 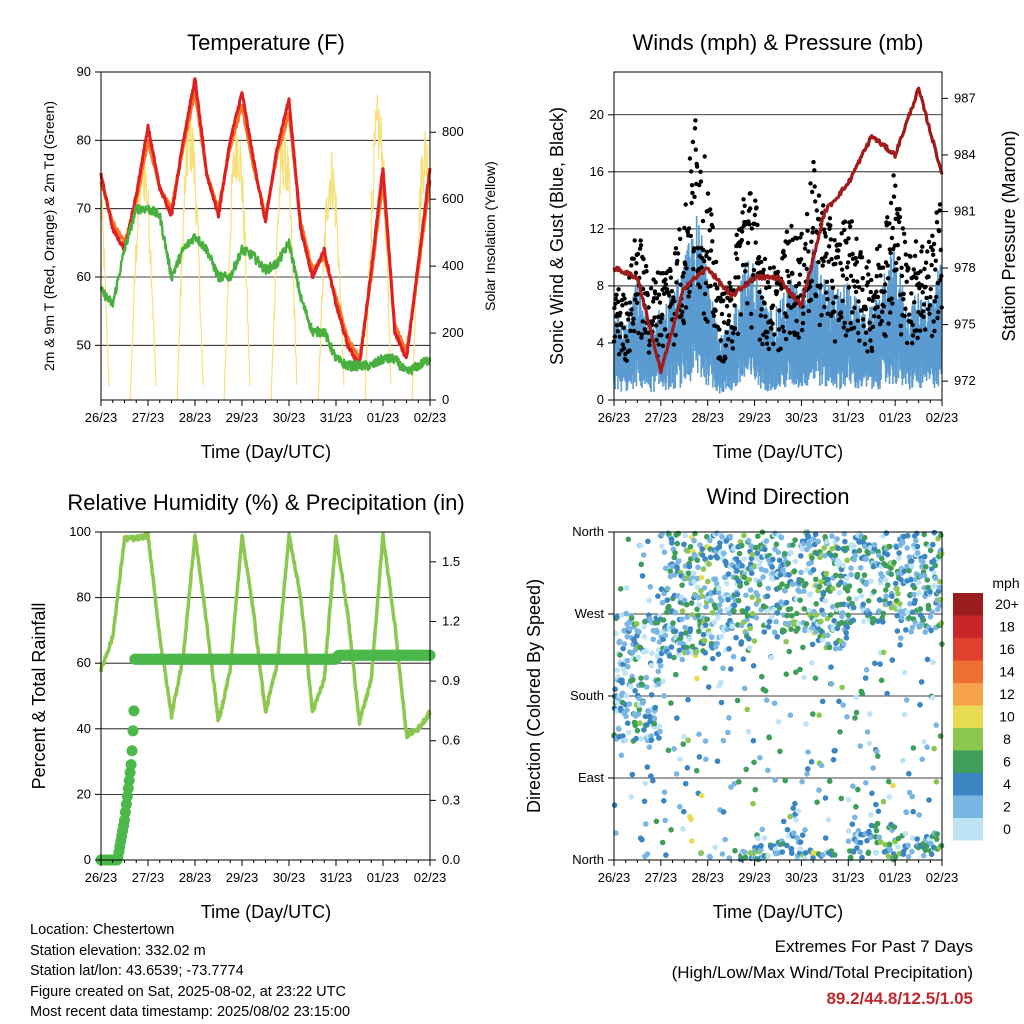 I want to click on x-tick-label: 01/23, so click(x=383, y=417).